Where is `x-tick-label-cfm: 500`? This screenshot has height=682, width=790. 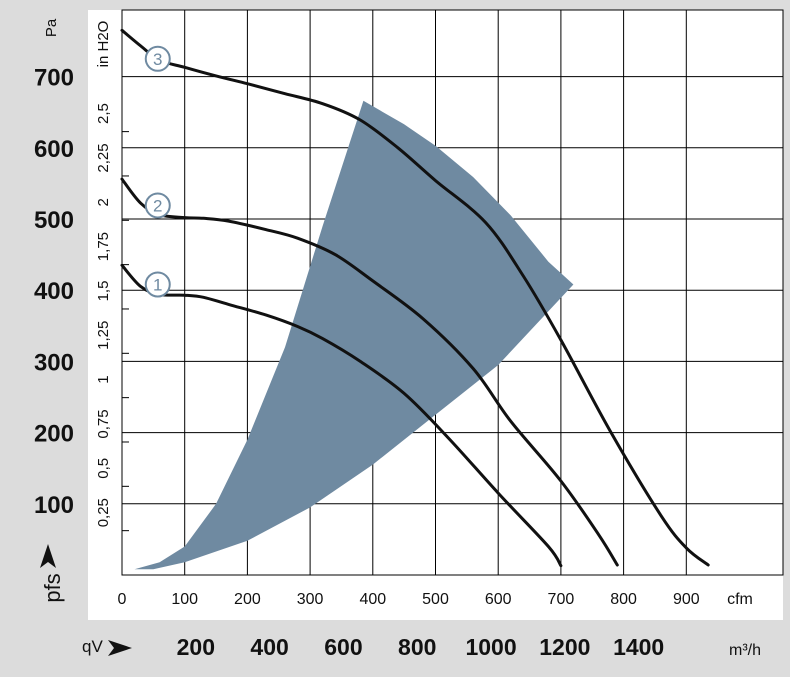 x-tick-label-cfm: 500 is located at coordinates (435, 599).